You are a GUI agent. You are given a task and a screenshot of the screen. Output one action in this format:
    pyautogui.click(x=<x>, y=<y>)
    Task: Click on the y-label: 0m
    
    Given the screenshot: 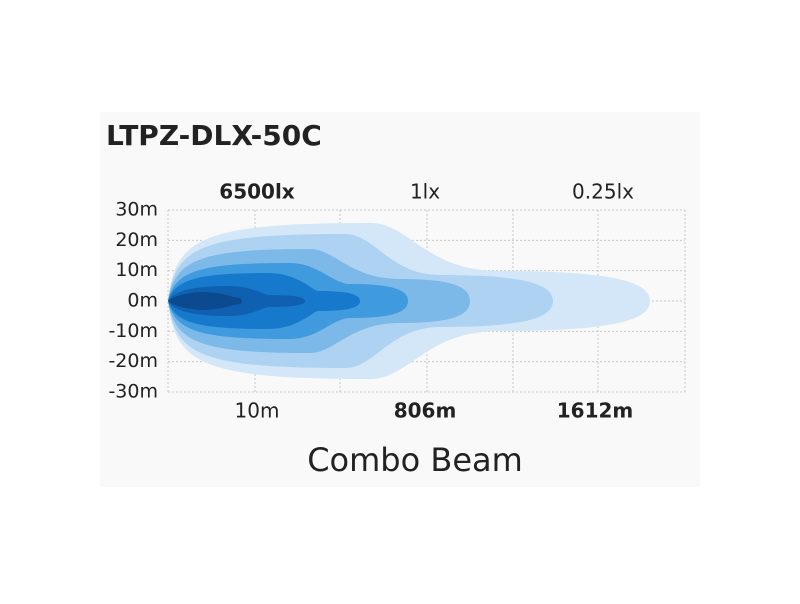 What is the action you would take?
    pyautogui.click(x=142, y=301)
    